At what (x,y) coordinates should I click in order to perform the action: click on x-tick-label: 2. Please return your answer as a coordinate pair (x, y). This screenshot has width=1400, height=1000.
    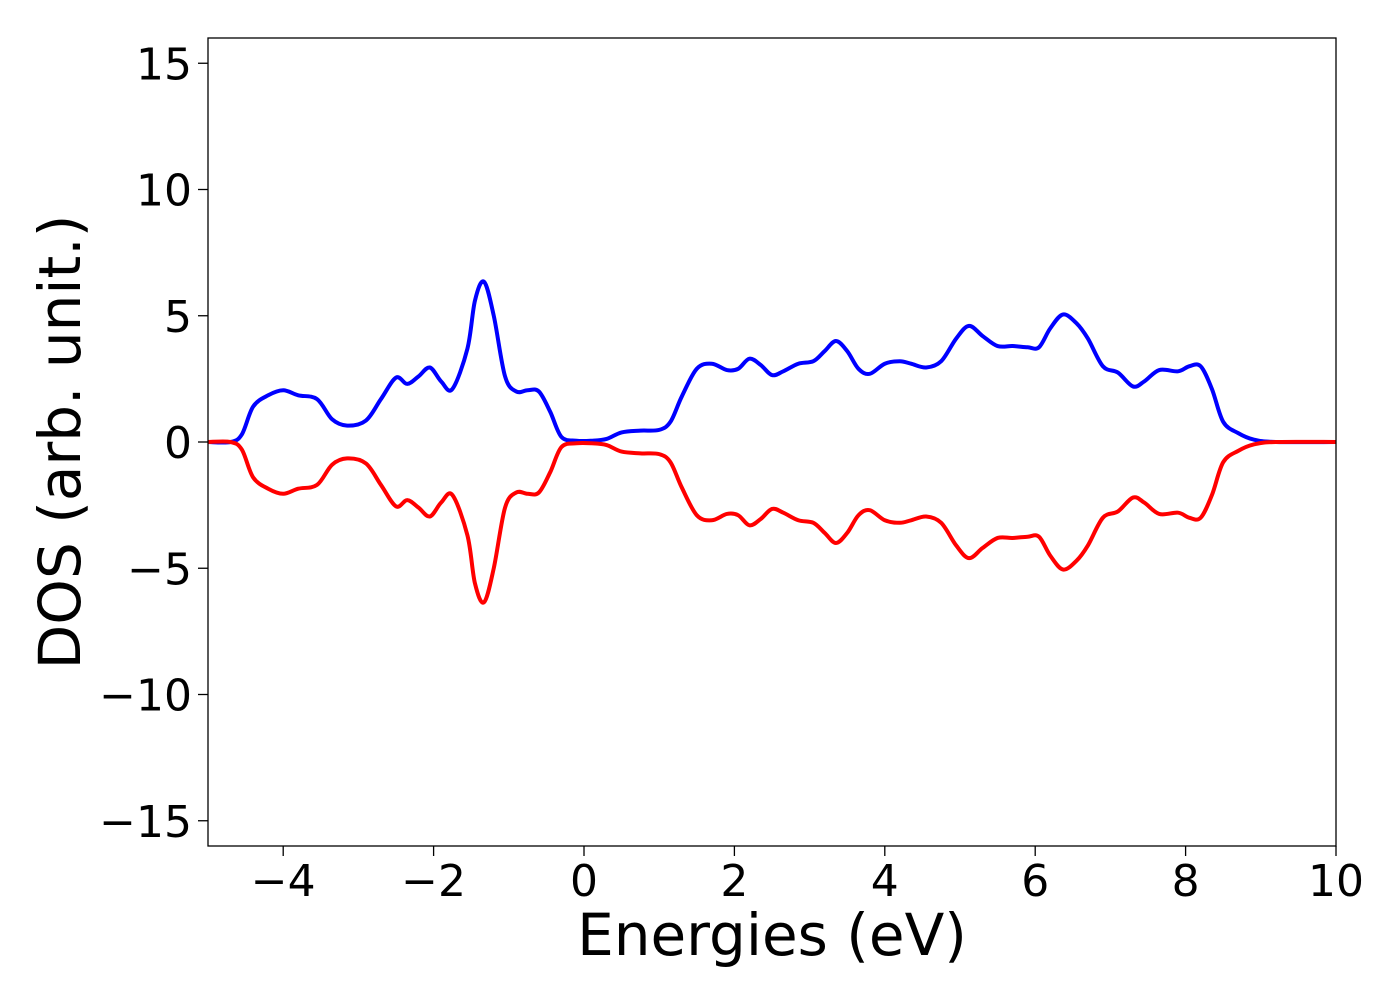
    Looking at the image, I should click on (734, 881).